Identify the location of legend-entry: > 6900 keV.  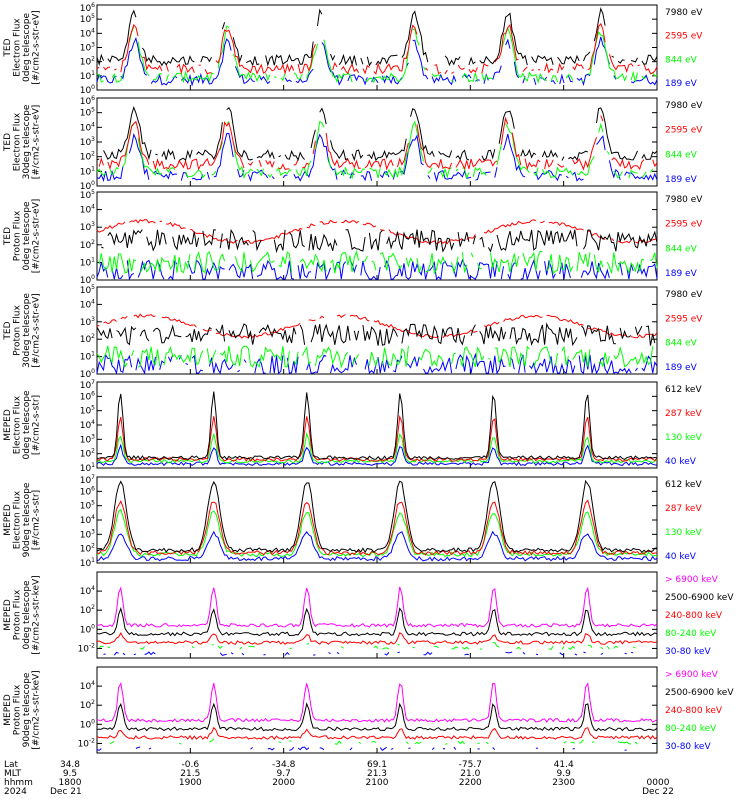
(692, 675).